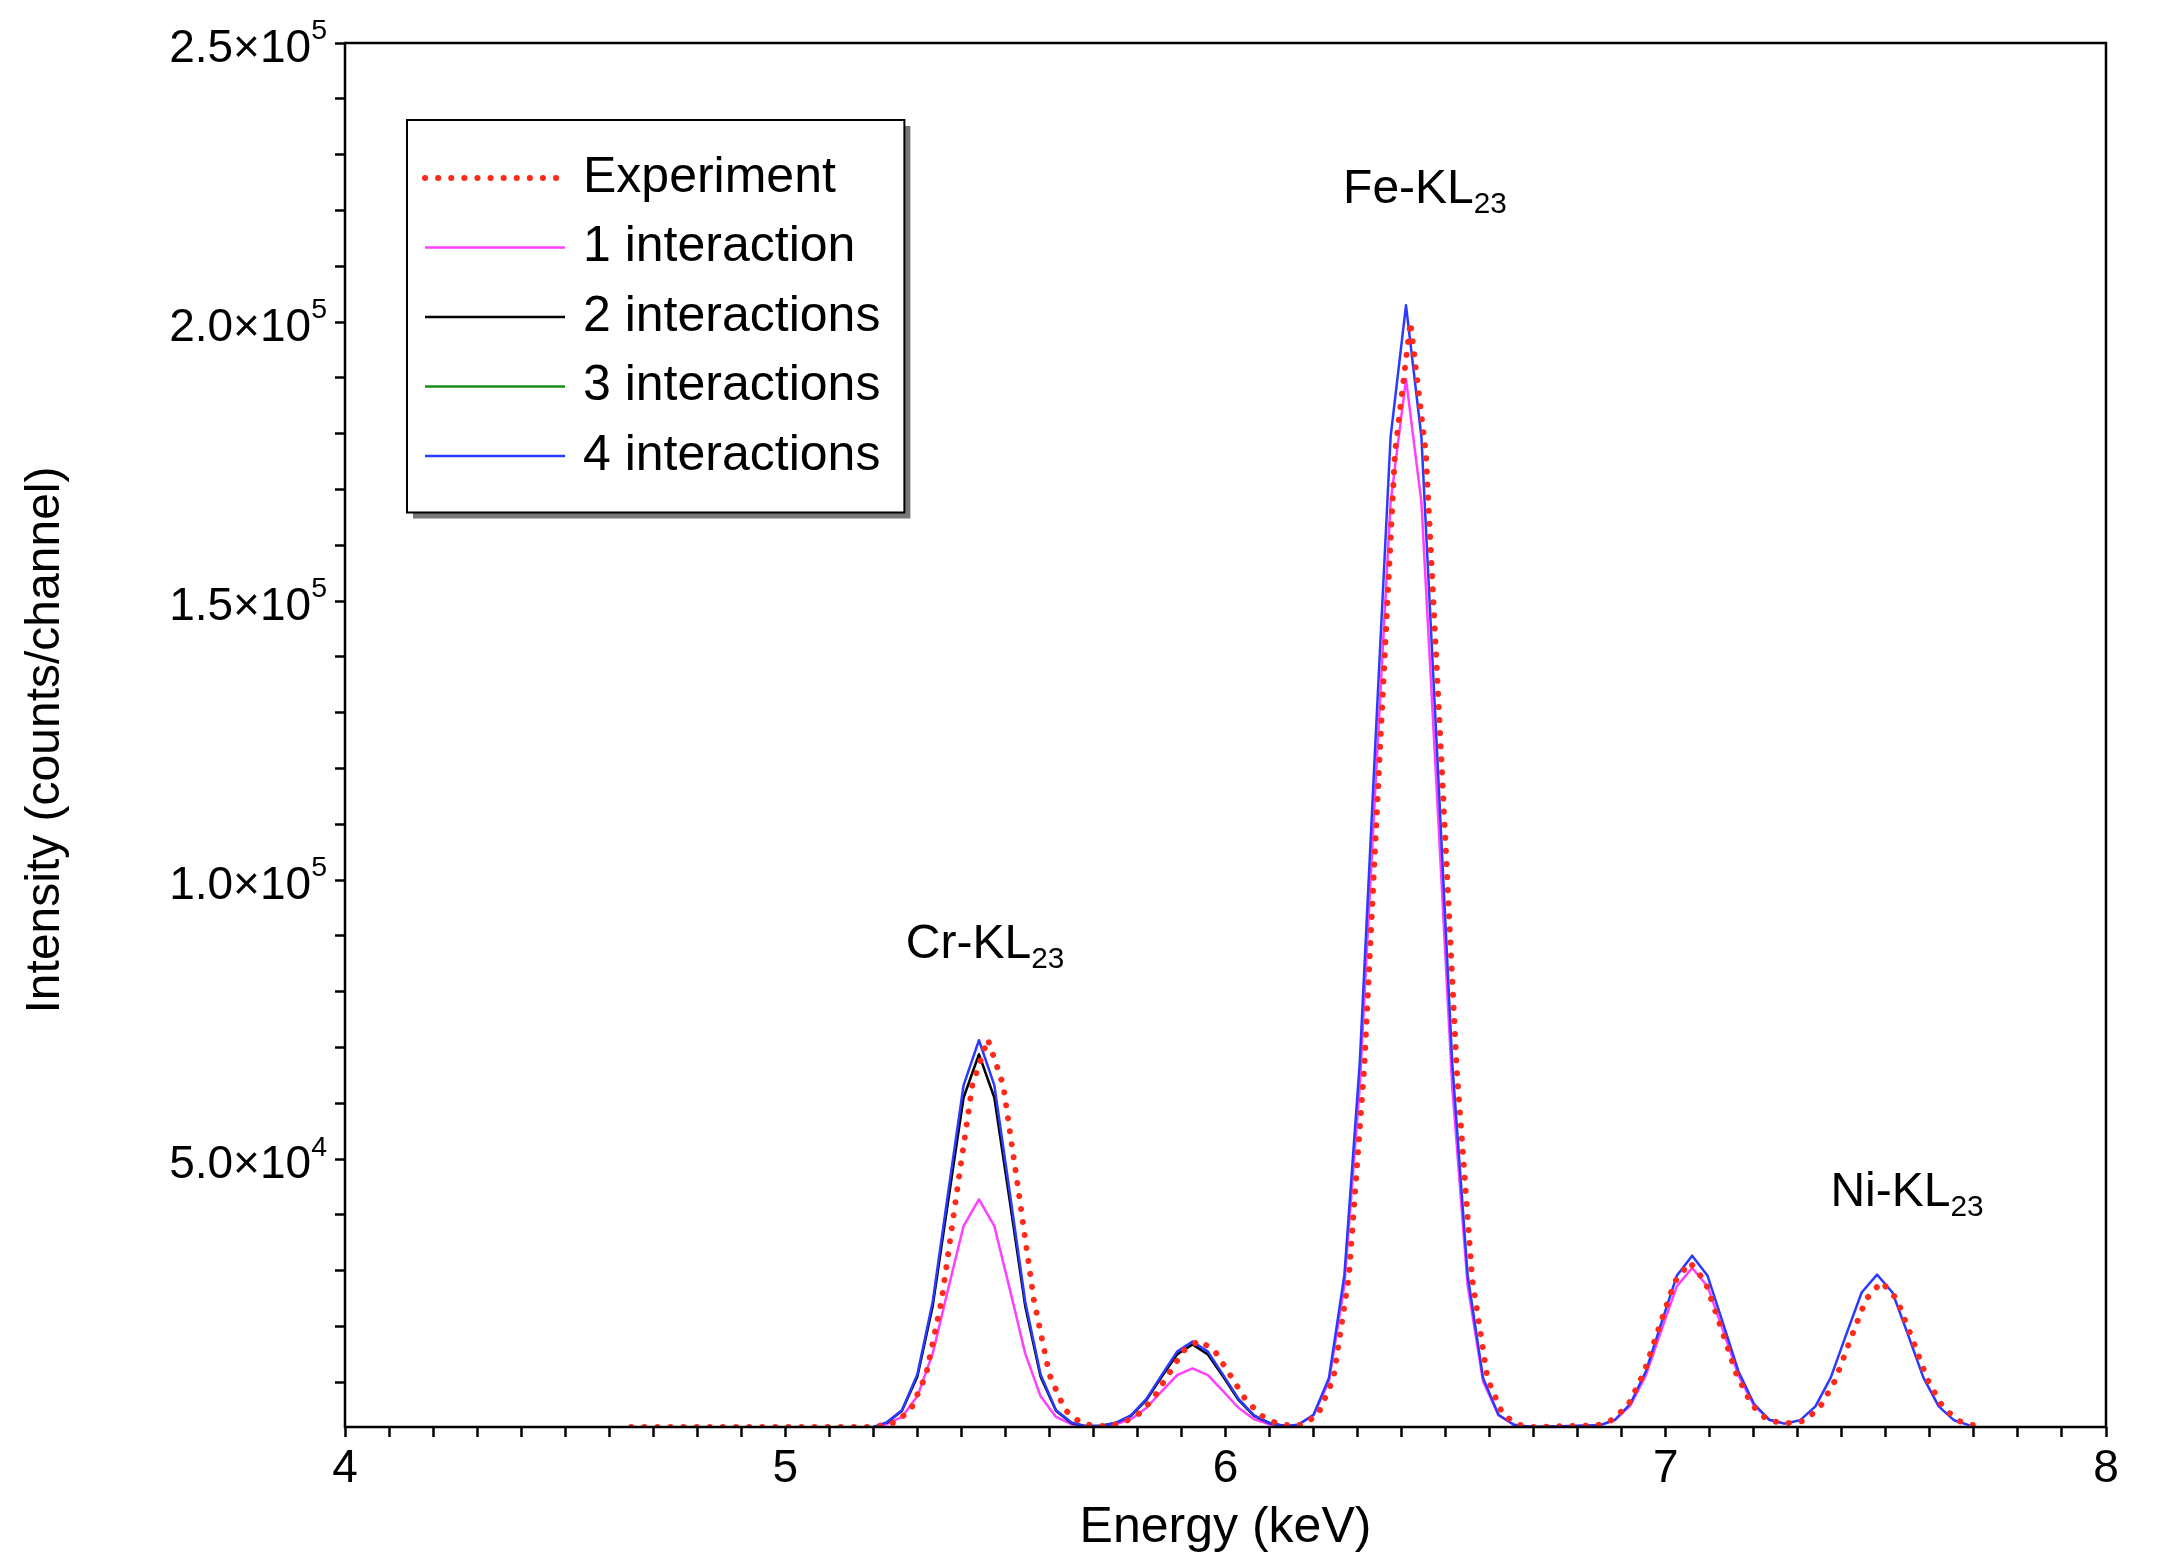 The height and width of the screenshot is (1560, 2170). Describe the element at coordinates (345, 1465) in the screenshot. I see `x-tick-label: 4` at that location.